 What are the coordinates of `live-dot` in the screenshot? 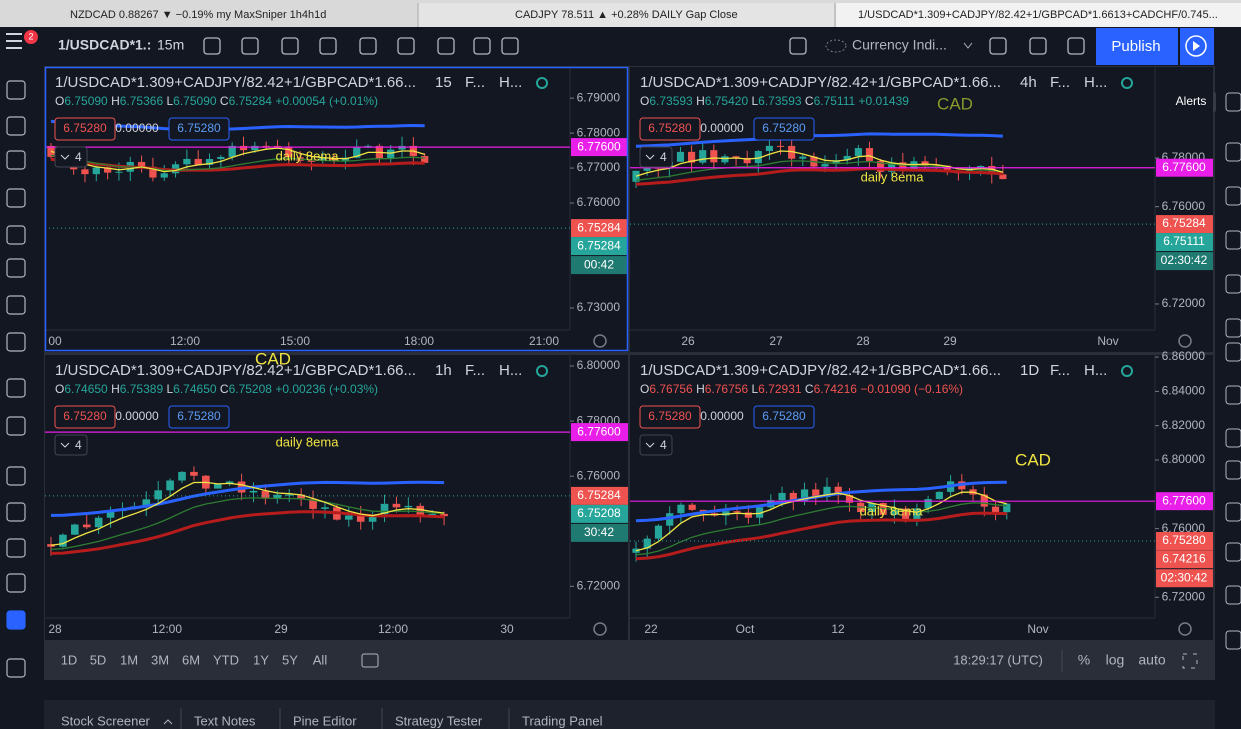 It's located at (542, 83).